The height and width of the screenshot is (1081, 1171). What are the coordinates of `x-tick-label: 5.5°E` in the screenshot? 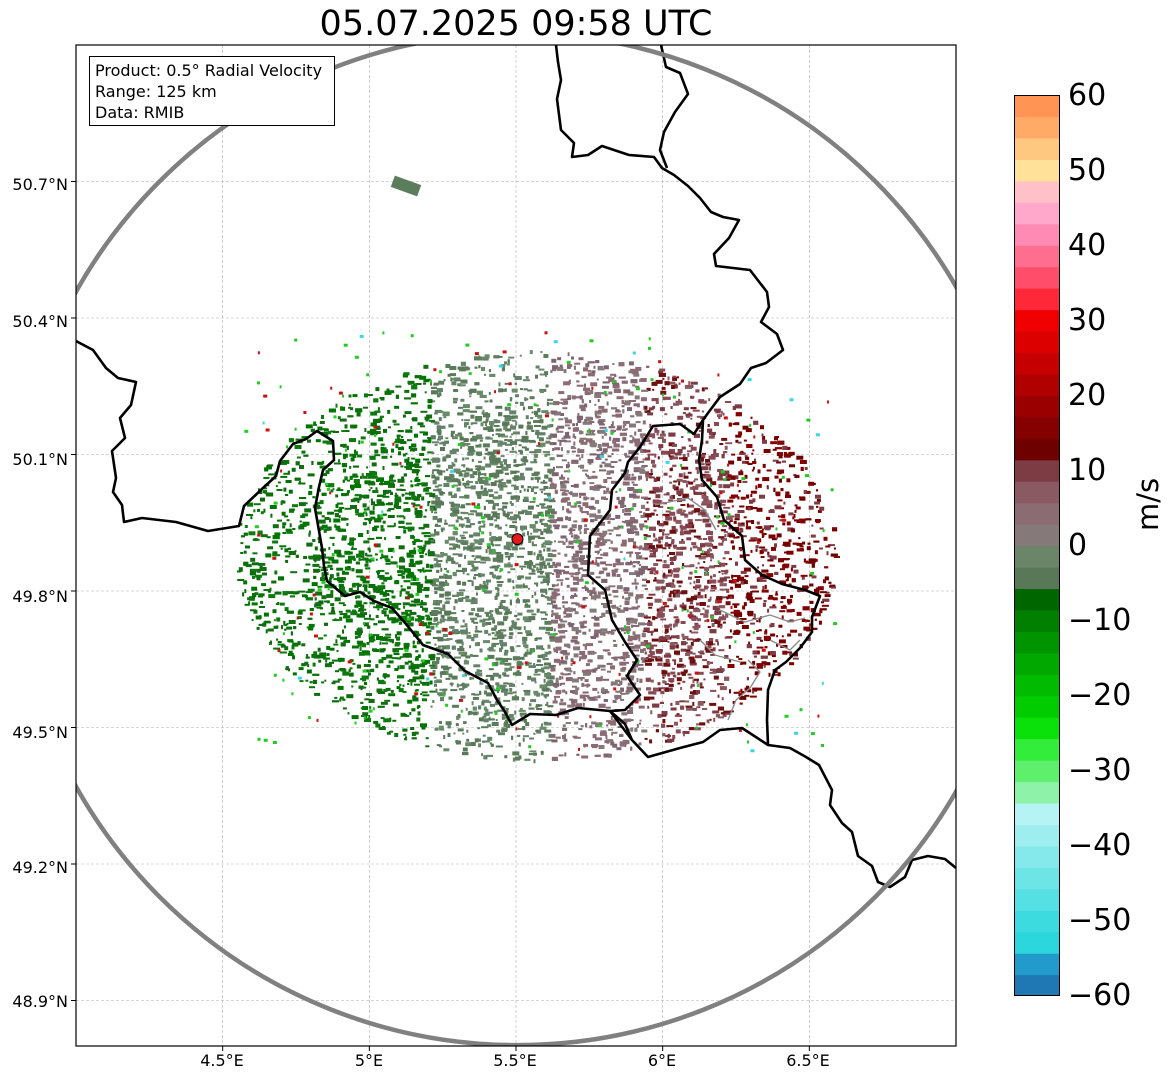 It's located at (515, 1060).